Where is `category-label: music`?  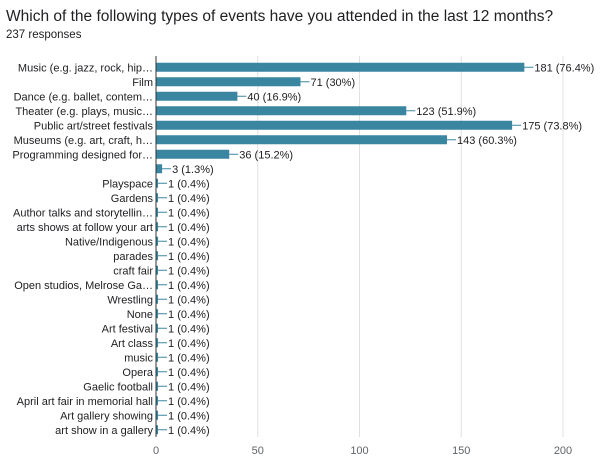 category-label: music is located at coordinates (138, 358).